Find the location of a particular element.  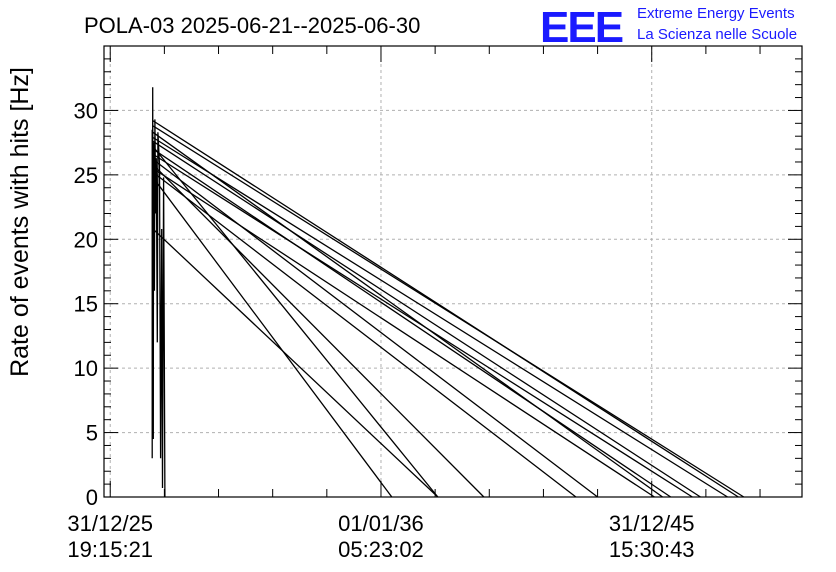

x-tick-label-time: 15:30:43 is located at coordinates (652, 549).